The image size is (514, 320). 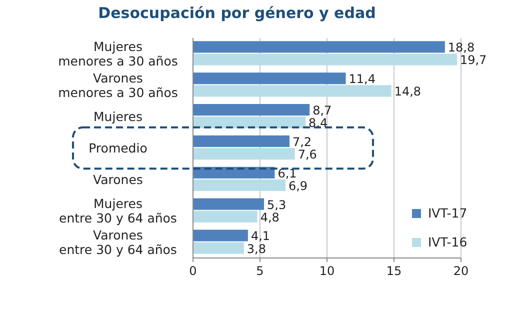 What do you see at coordinates (318, 123) in the screenshot?
I see `data-label: 8,4` at bounding box center [318, 123].